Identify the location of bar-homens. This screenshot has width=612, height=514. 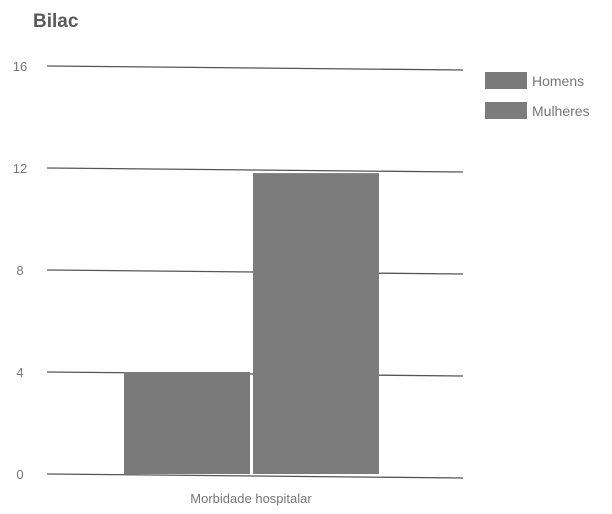
(187, 423).